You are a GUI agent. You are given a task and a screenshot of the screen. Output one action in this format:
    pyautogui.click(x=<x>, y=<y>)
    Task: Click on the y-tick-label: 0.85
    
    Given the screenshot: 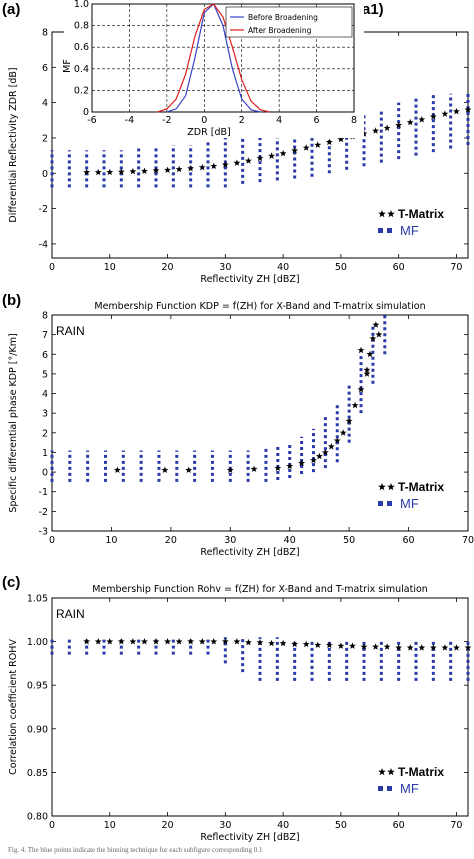 What is the action you would take?
    pyautogui.click(x=37, y=773)
    